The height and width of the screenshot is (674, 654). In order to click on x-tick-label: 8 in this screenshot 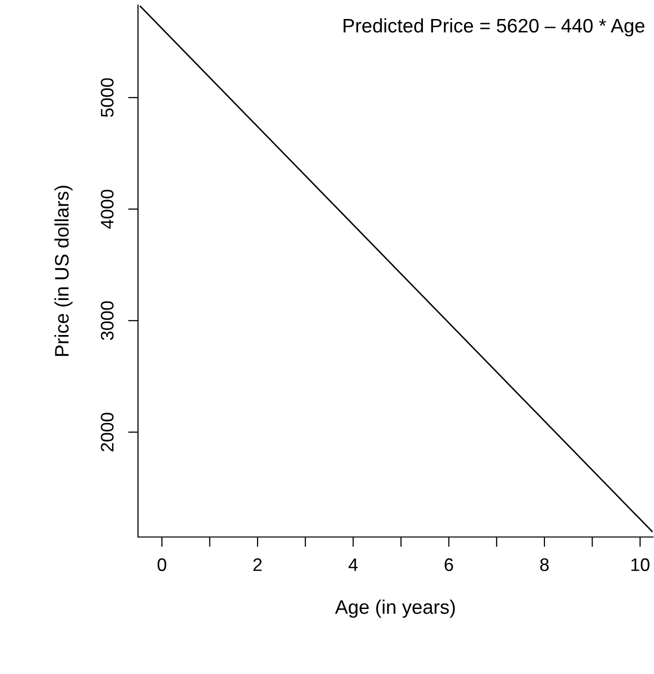, I will do `click(544, 565)`.